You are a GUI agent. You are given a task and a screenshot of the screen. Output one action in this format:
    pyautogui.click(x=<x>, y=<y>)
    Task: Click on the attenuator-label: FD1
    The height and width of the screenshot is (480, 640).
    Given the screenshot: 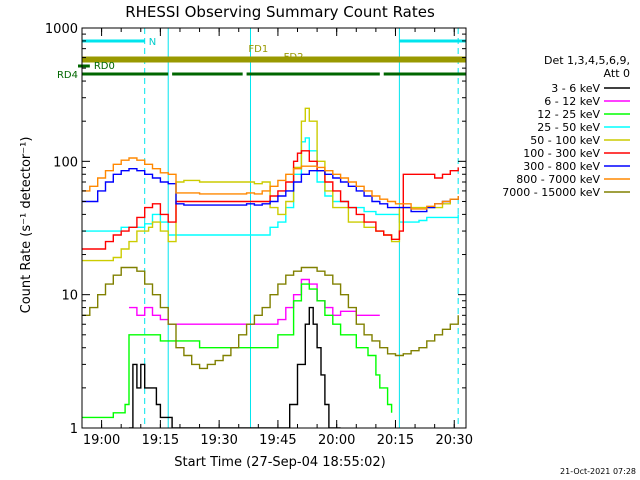 What is the action you would take?
    pyautogui.click(x=258, y=49)
    